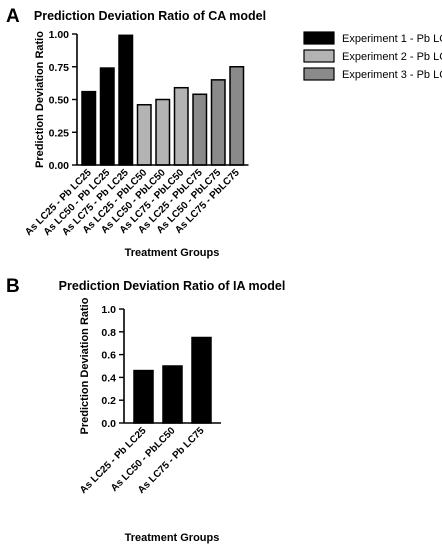 This screenshot has width=442, height=550. What do you see at coordinates (392, 75) in the screenshot?
I see `legend-label: Experiment 3 - Pb LC75` at bounding box center [392, 75].